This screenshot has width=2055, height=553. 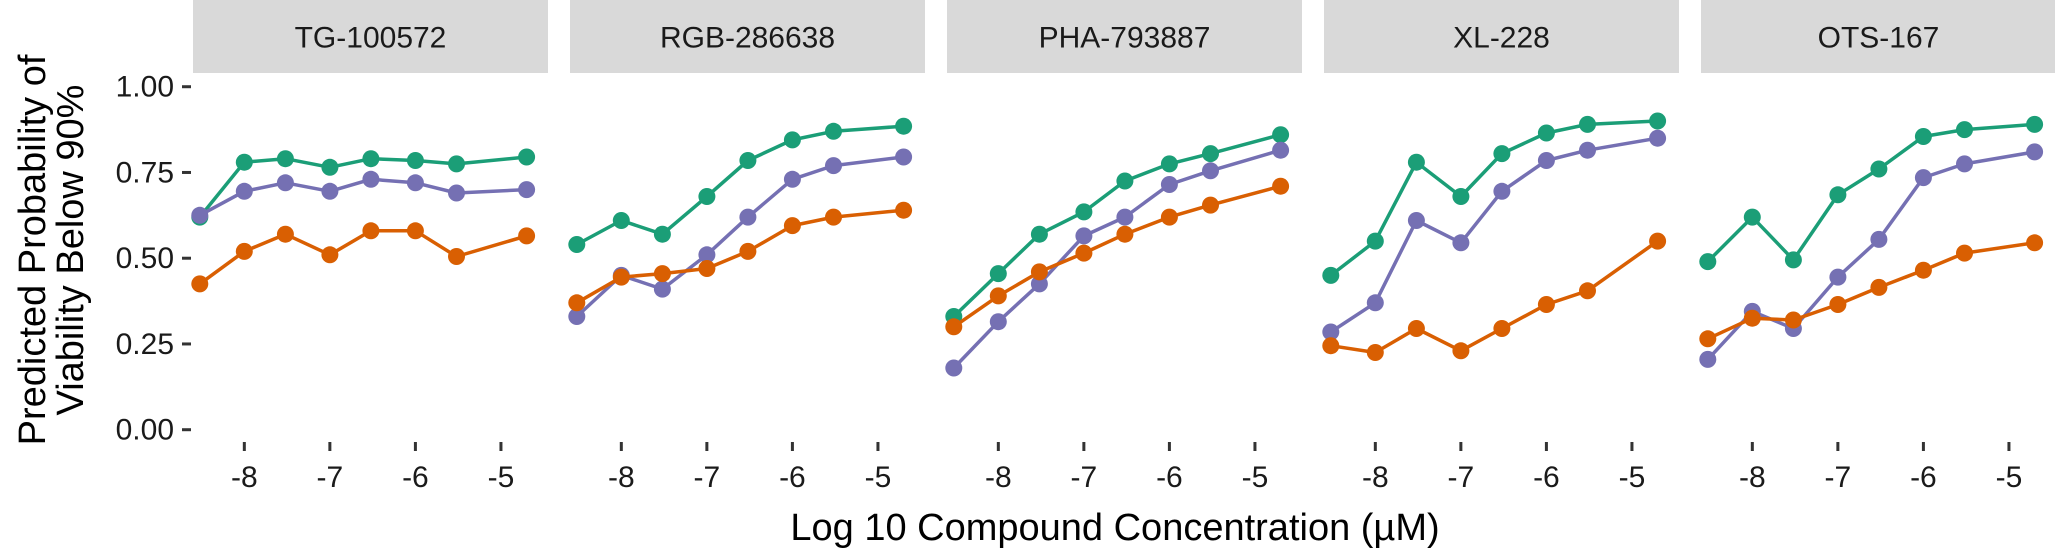 What do you see at coordinates (145, 344) in the screenshot?
I see `y-tick-label: 0.25` at bounding box center [145, 344].